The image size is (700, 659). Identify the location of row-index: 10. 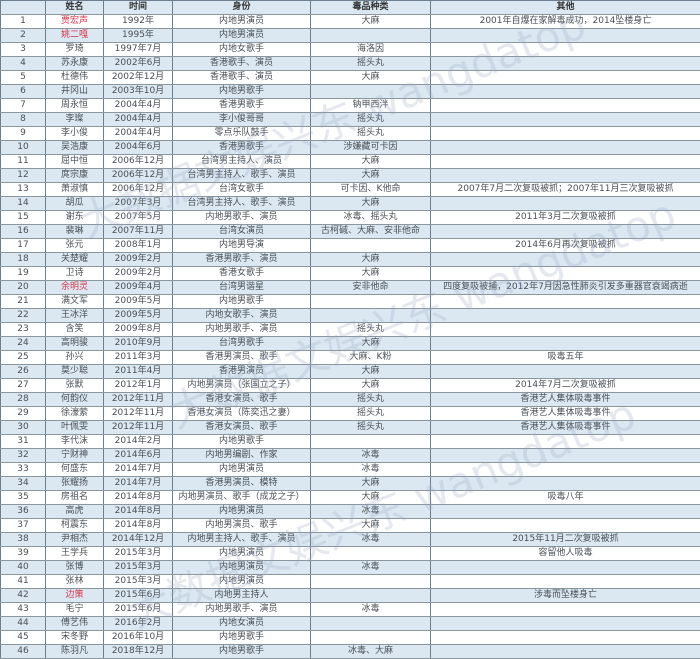
(23, 148).